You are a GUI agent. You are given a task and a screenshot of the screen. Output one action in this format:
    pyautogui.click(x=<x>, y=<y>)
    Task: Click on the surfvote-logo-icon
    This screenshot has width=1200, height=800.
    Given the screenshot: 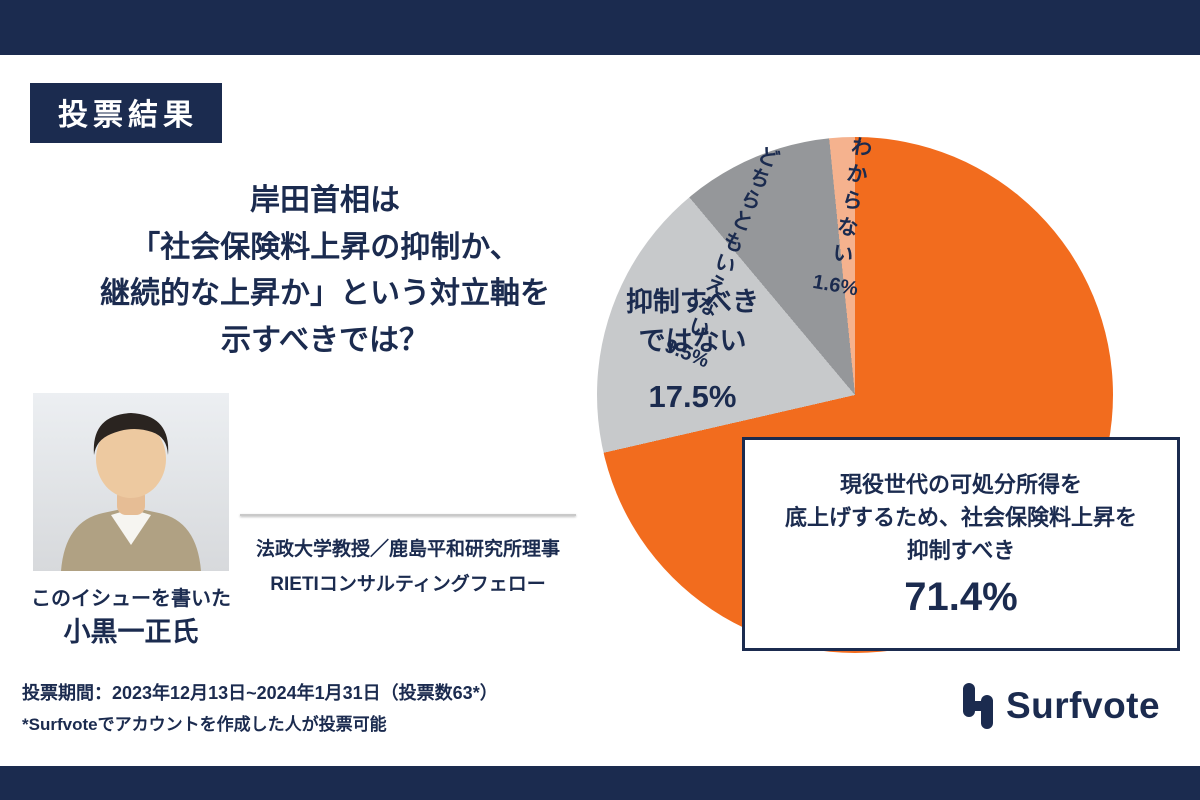 What is the action you would take?
    pyautogui.click(x=978, y=706)
    